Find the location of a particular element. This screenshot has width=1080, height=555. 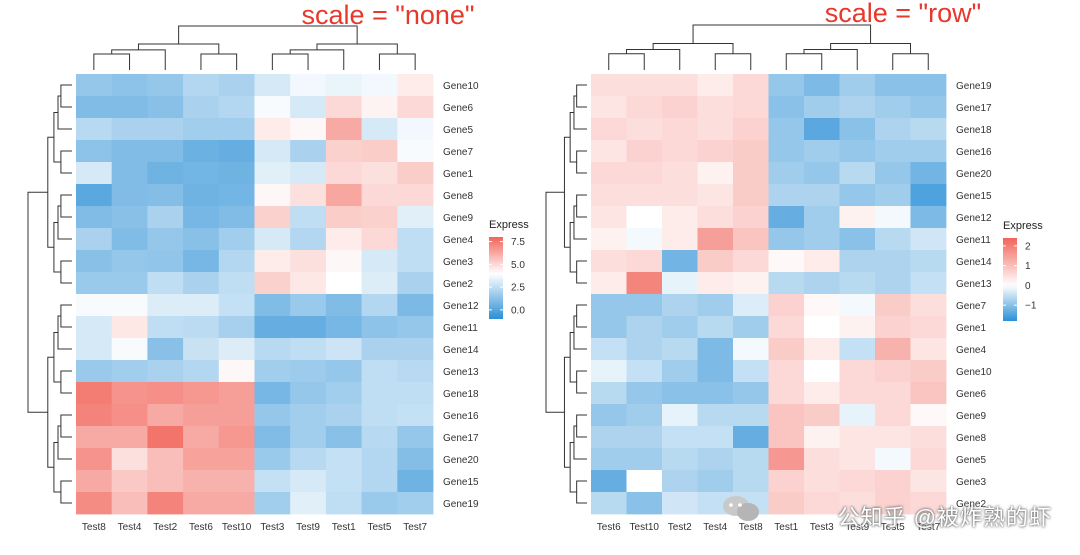

heatmap-cell-gene2-test9 is located at coordinates (857, 503).